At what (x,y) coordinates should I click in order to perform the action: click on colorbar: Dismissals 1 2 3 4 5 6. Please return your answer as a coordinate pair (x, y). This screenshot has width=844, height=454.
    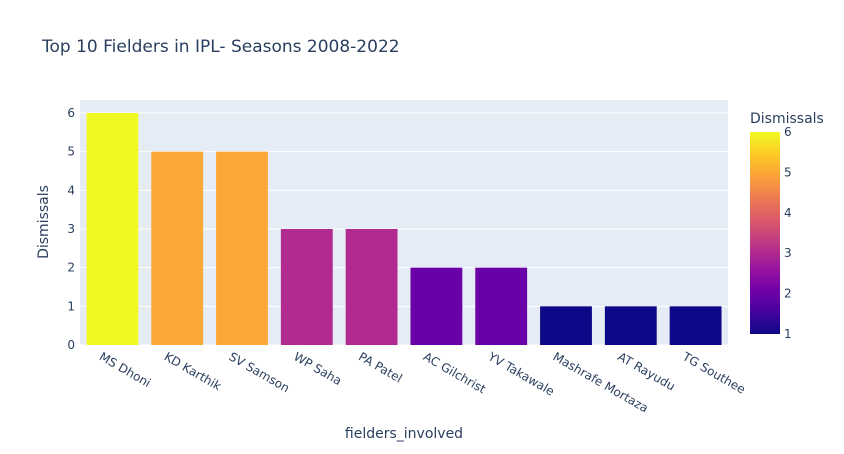
    Looking at the image, I should click on (787, 226).